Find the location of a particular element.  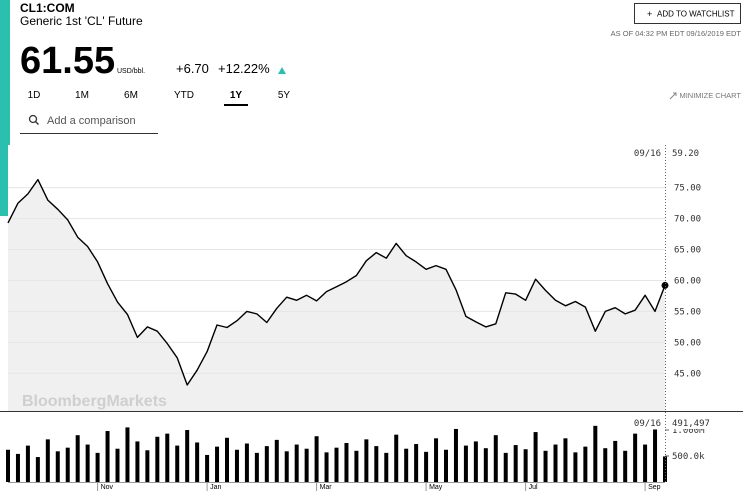

ticker: CL1:COM is located at coordinates (47, 8).